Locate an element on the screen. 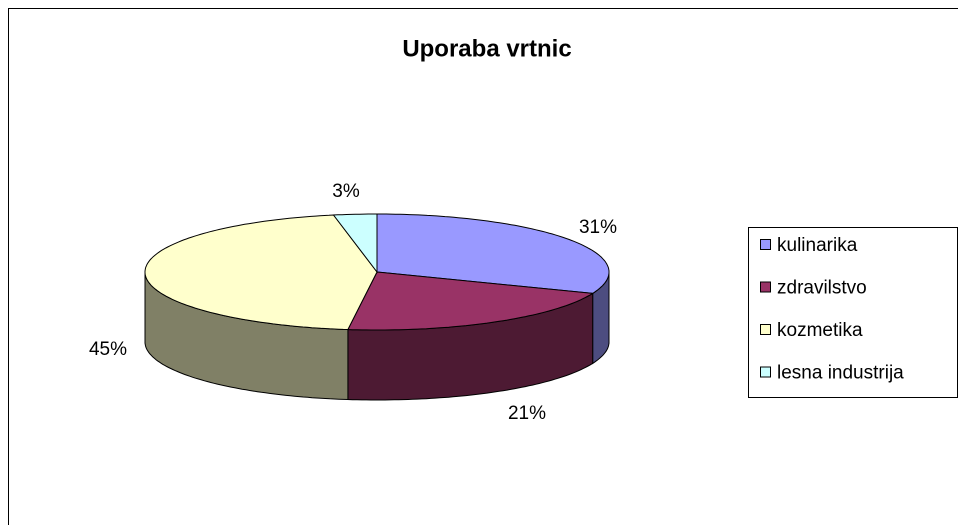  legend-label: zdravilstvo is located at coordinates (822, 288).